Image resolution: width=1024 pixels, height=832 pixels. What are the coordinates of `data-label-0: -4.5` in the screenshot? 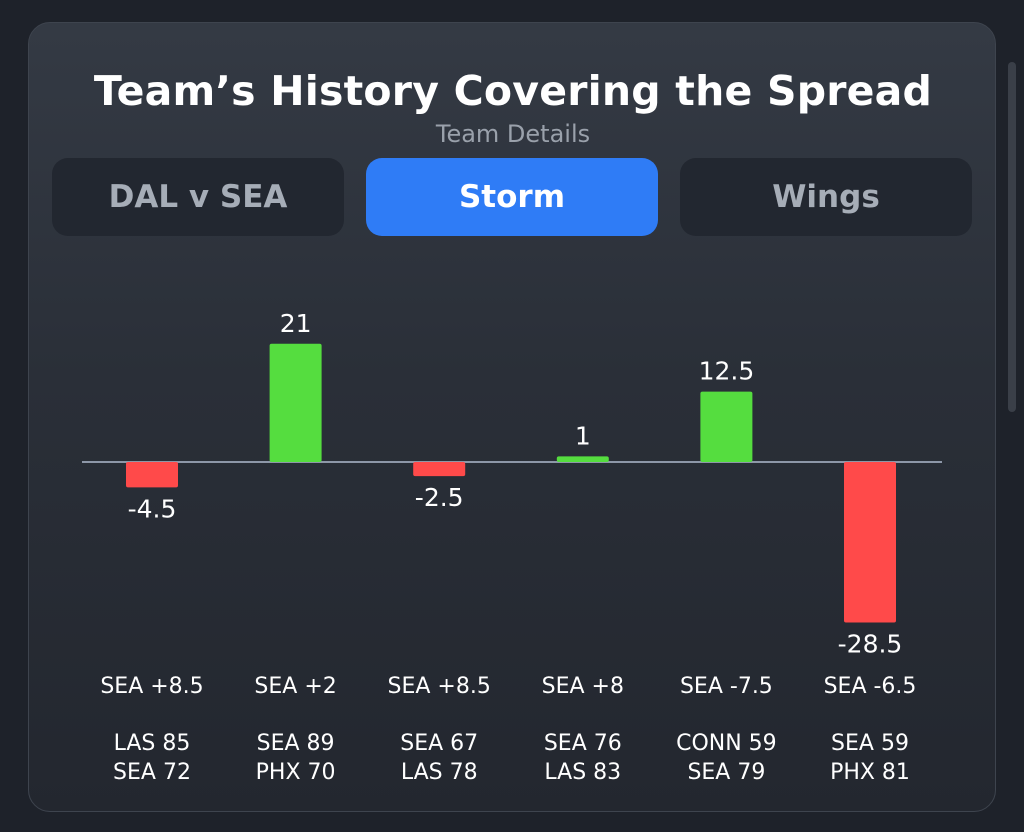 It's located at (152, 508).